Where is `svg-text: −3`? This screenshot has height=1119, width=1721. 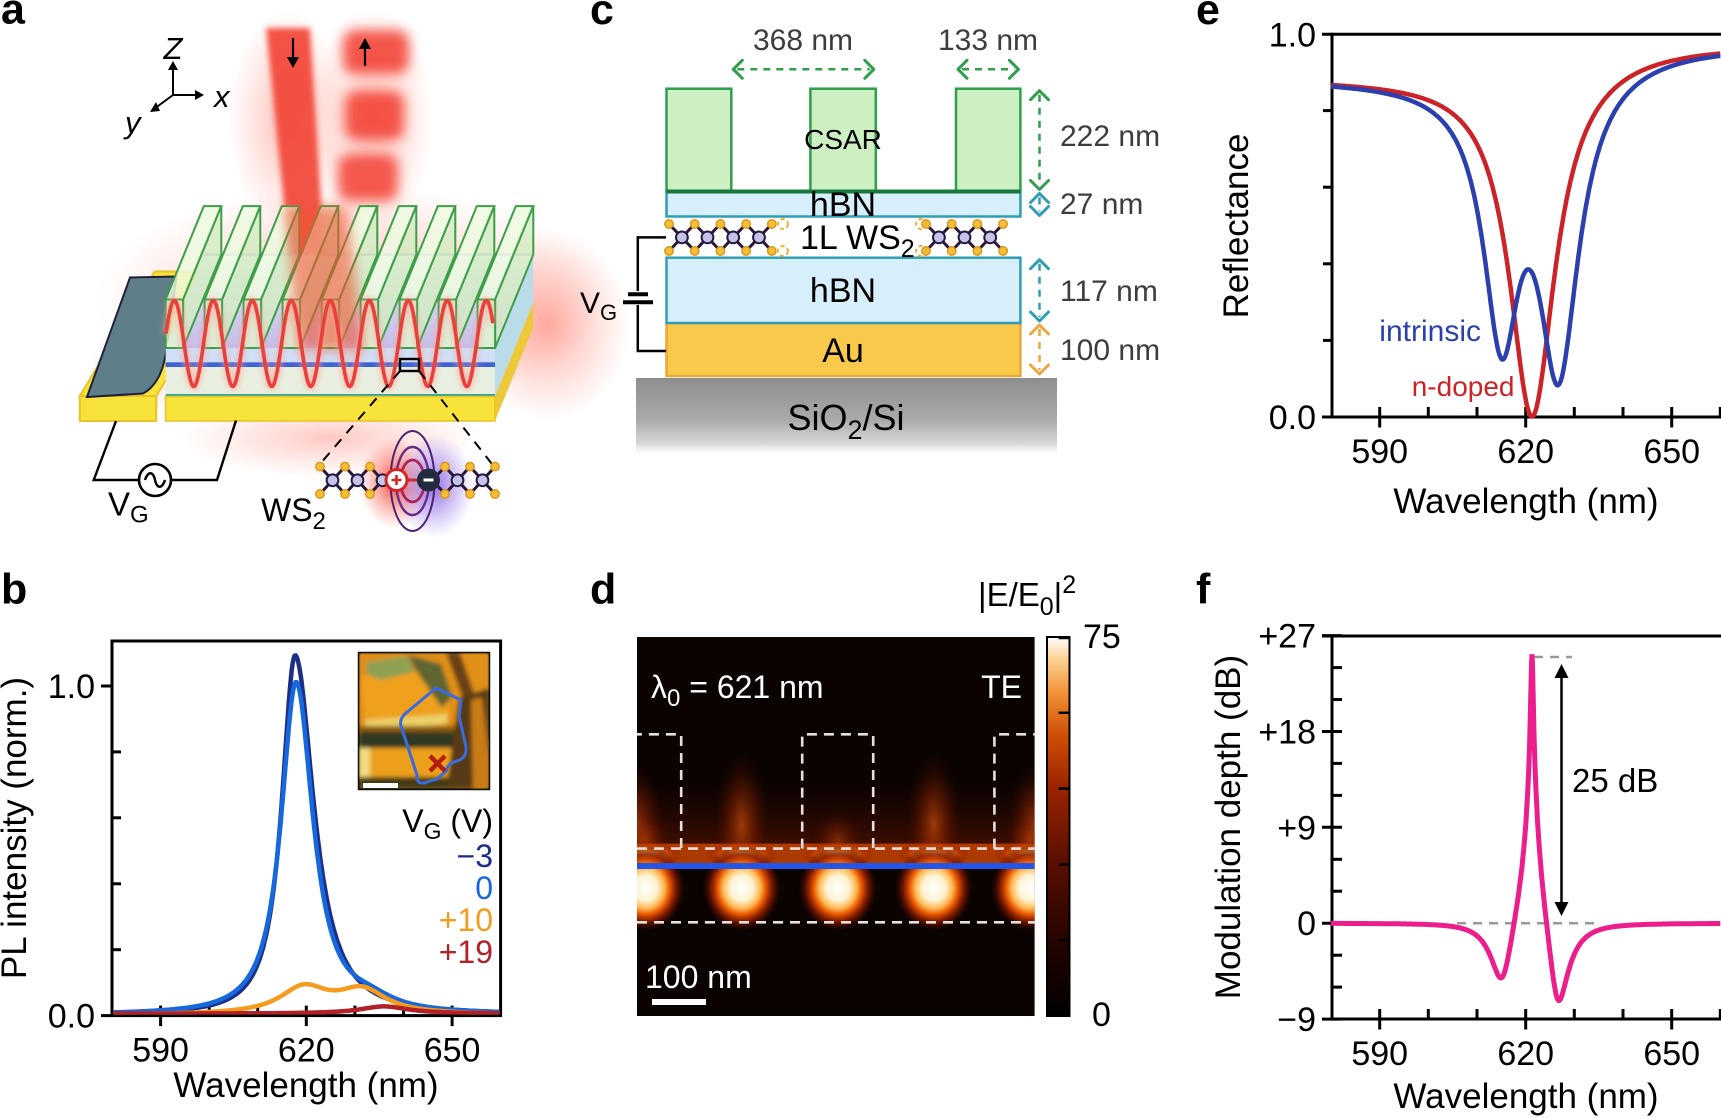
svg-text: −3 is located at coordinates (475, 856).